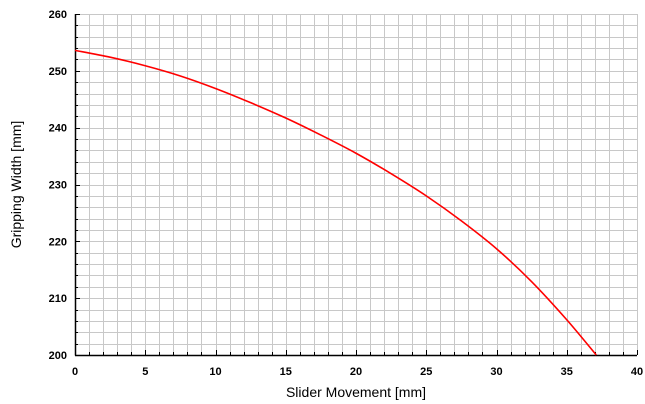 The width and height of the screenshot is (645, 404). Describe the element at coordinates (356, 372) in the screenshot. I see `x-tick-label: 20` at that location.